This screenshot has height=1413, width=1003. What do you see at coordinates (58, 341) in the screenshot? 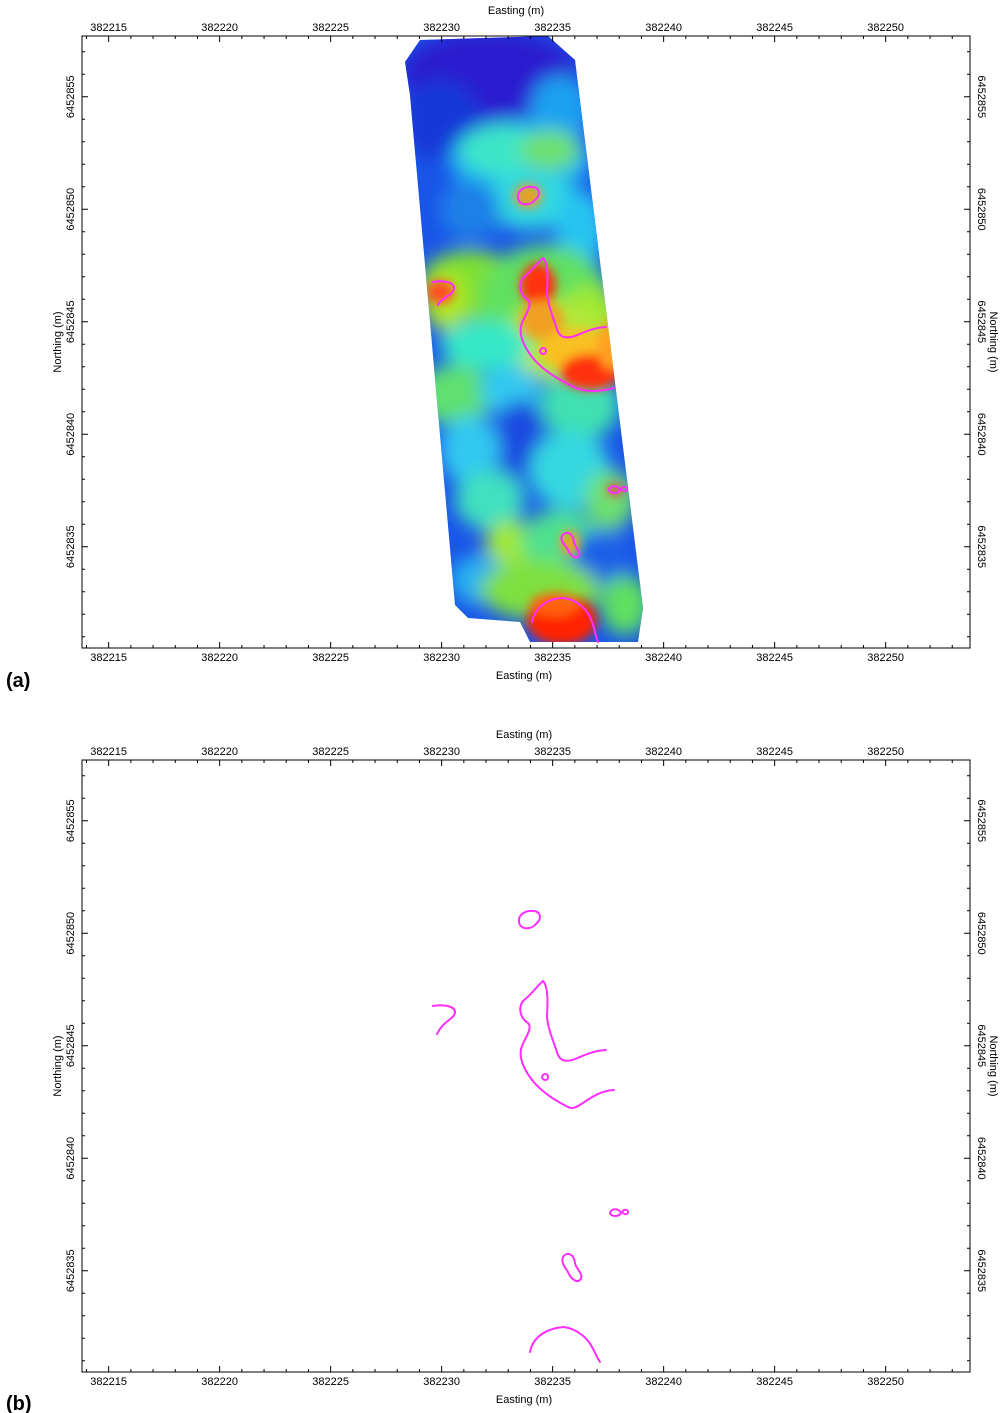
I see `y-axis-title-left-a: Northing (m)` at bounding box center [58, 341].